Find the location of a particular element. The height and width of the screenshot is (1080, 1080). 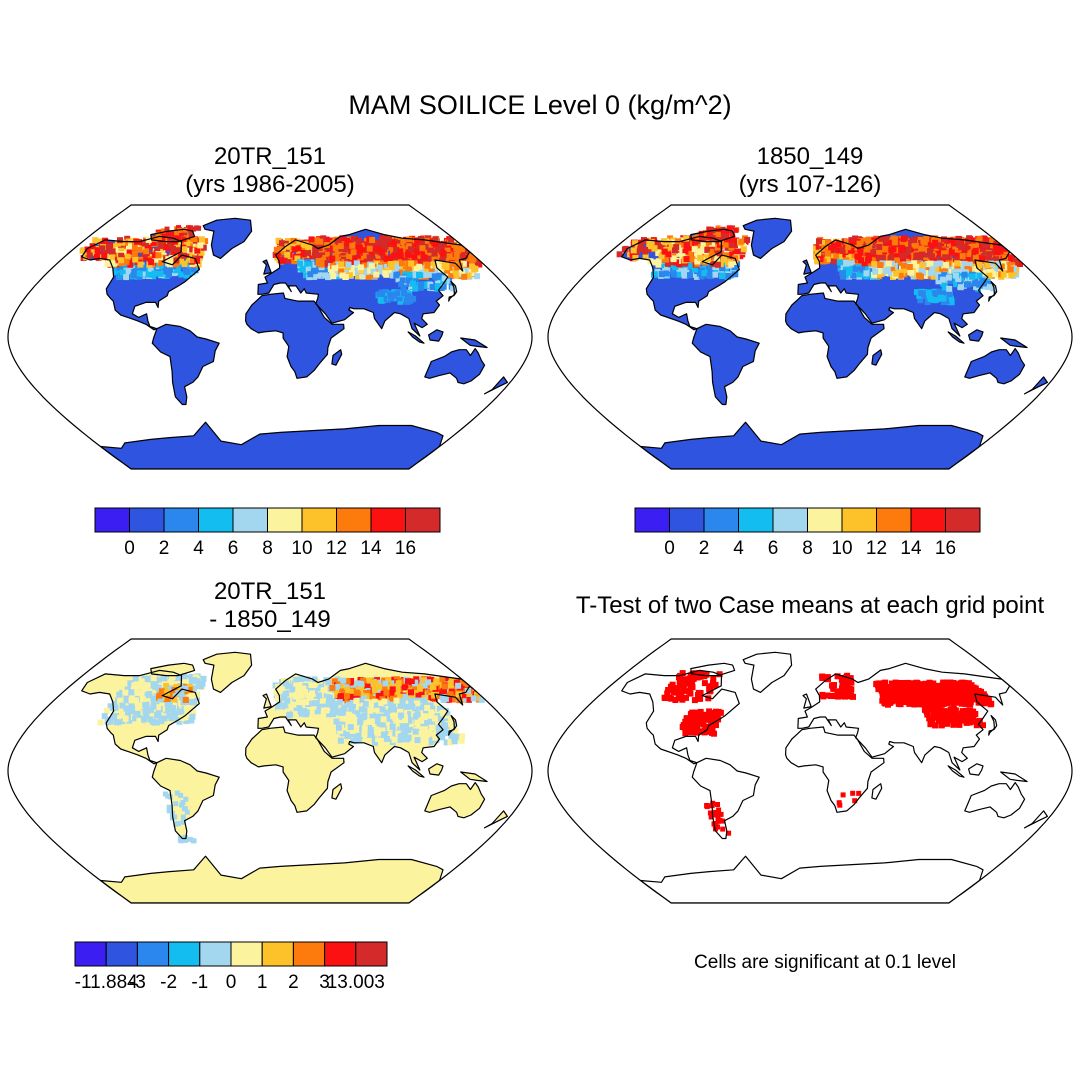

map-panel-top-left is located at coordinates (270, 337).